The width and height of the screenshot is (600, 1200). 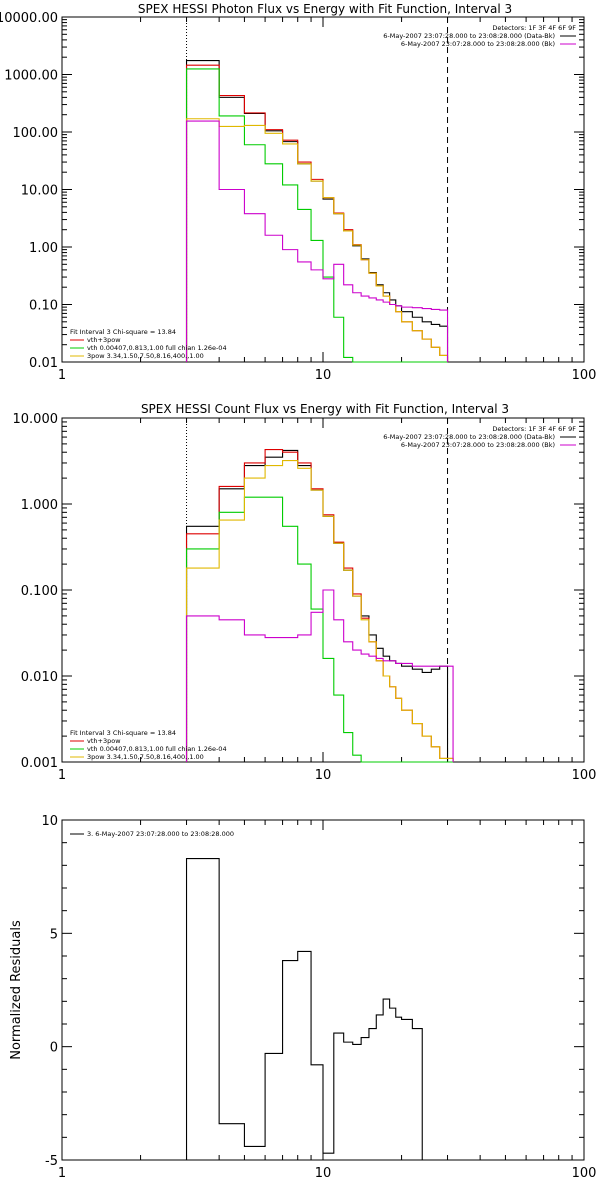 I want to click on count-flux-x-tick-label: 1, so click(x=62, y=775).